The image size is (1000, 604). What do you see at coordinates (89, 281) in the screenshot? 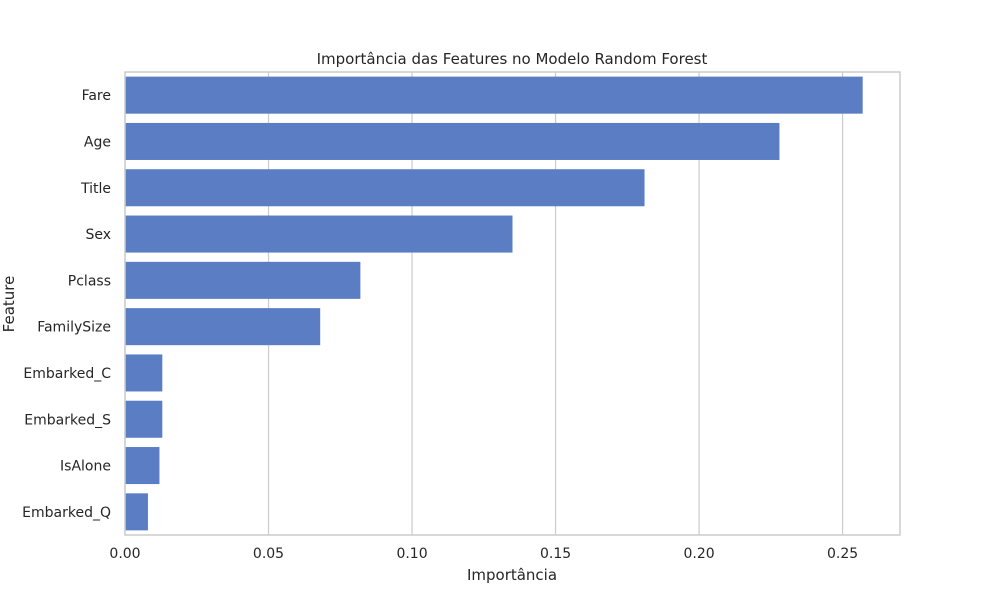
I see `y-tick-label: Pclass` at bounding box center [89, 281].